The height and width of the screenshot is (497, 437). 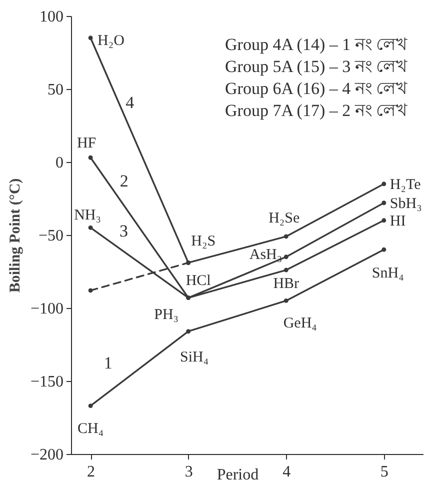 What do you see at coordinates (194, 357) in the screenshot?
I see `annotation: SiH₄` at bounding box center [194, 357].